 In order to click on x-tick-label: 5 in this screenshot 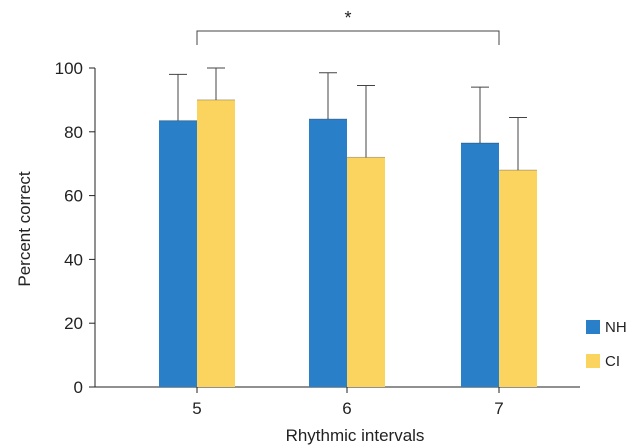, I will do `click(196, 408)`.